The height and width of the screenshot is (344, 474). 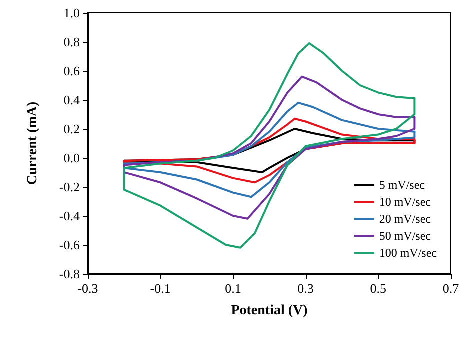 I want to click on legend-label: 10 mV/sec, so click(x=405, y=202).